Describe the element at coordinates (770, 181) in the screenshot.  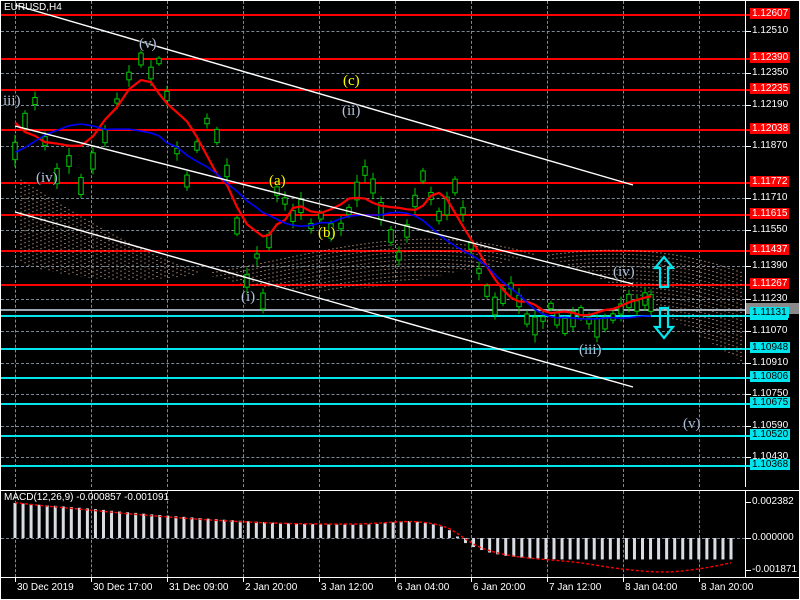
I see `resistance-price-label: 1.11772` at that location.